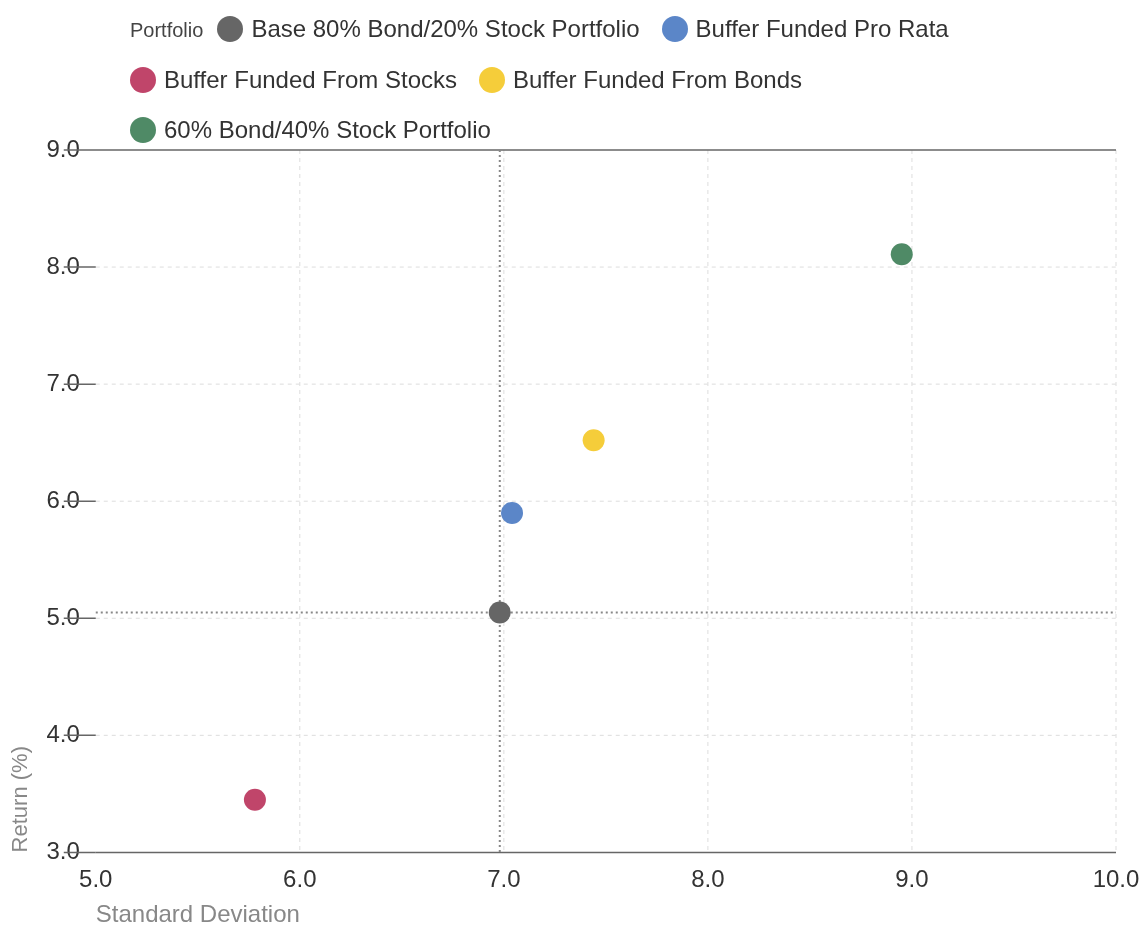  What do you see at coordinates (327, 129) in the screenshot?
I see `legend-label: 60% Bond/40% Stock Portfolio` at bounding box center [327, 129].